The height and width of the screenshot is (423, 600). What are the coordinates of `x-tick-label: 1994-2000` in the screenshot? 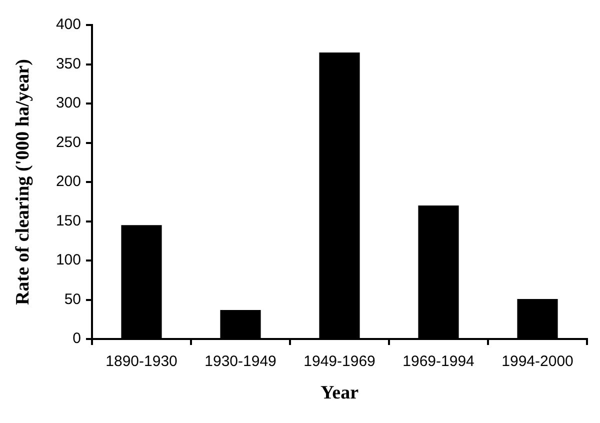 It's located at (538, 361).